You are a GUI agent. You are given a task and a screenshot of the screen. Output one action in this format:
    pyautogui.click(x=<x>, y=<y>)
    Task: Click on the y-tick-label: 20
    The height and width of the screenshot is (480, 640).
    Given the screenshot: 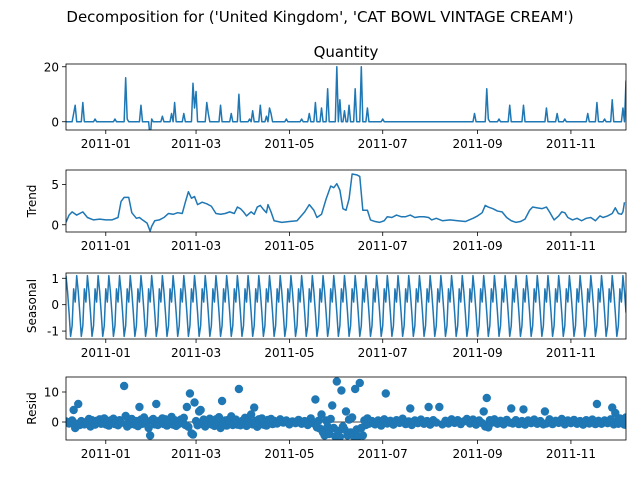 What is the action you would take?
    pyautogui.click(x=51, y=67)
    